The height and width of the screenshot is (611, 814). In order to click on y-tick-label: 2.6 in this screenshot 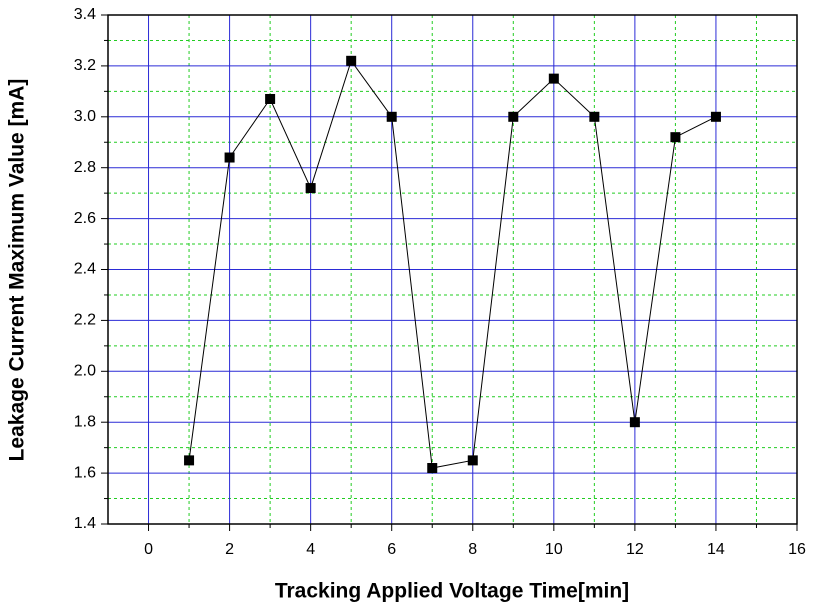, I will do `click(85, 218)`.